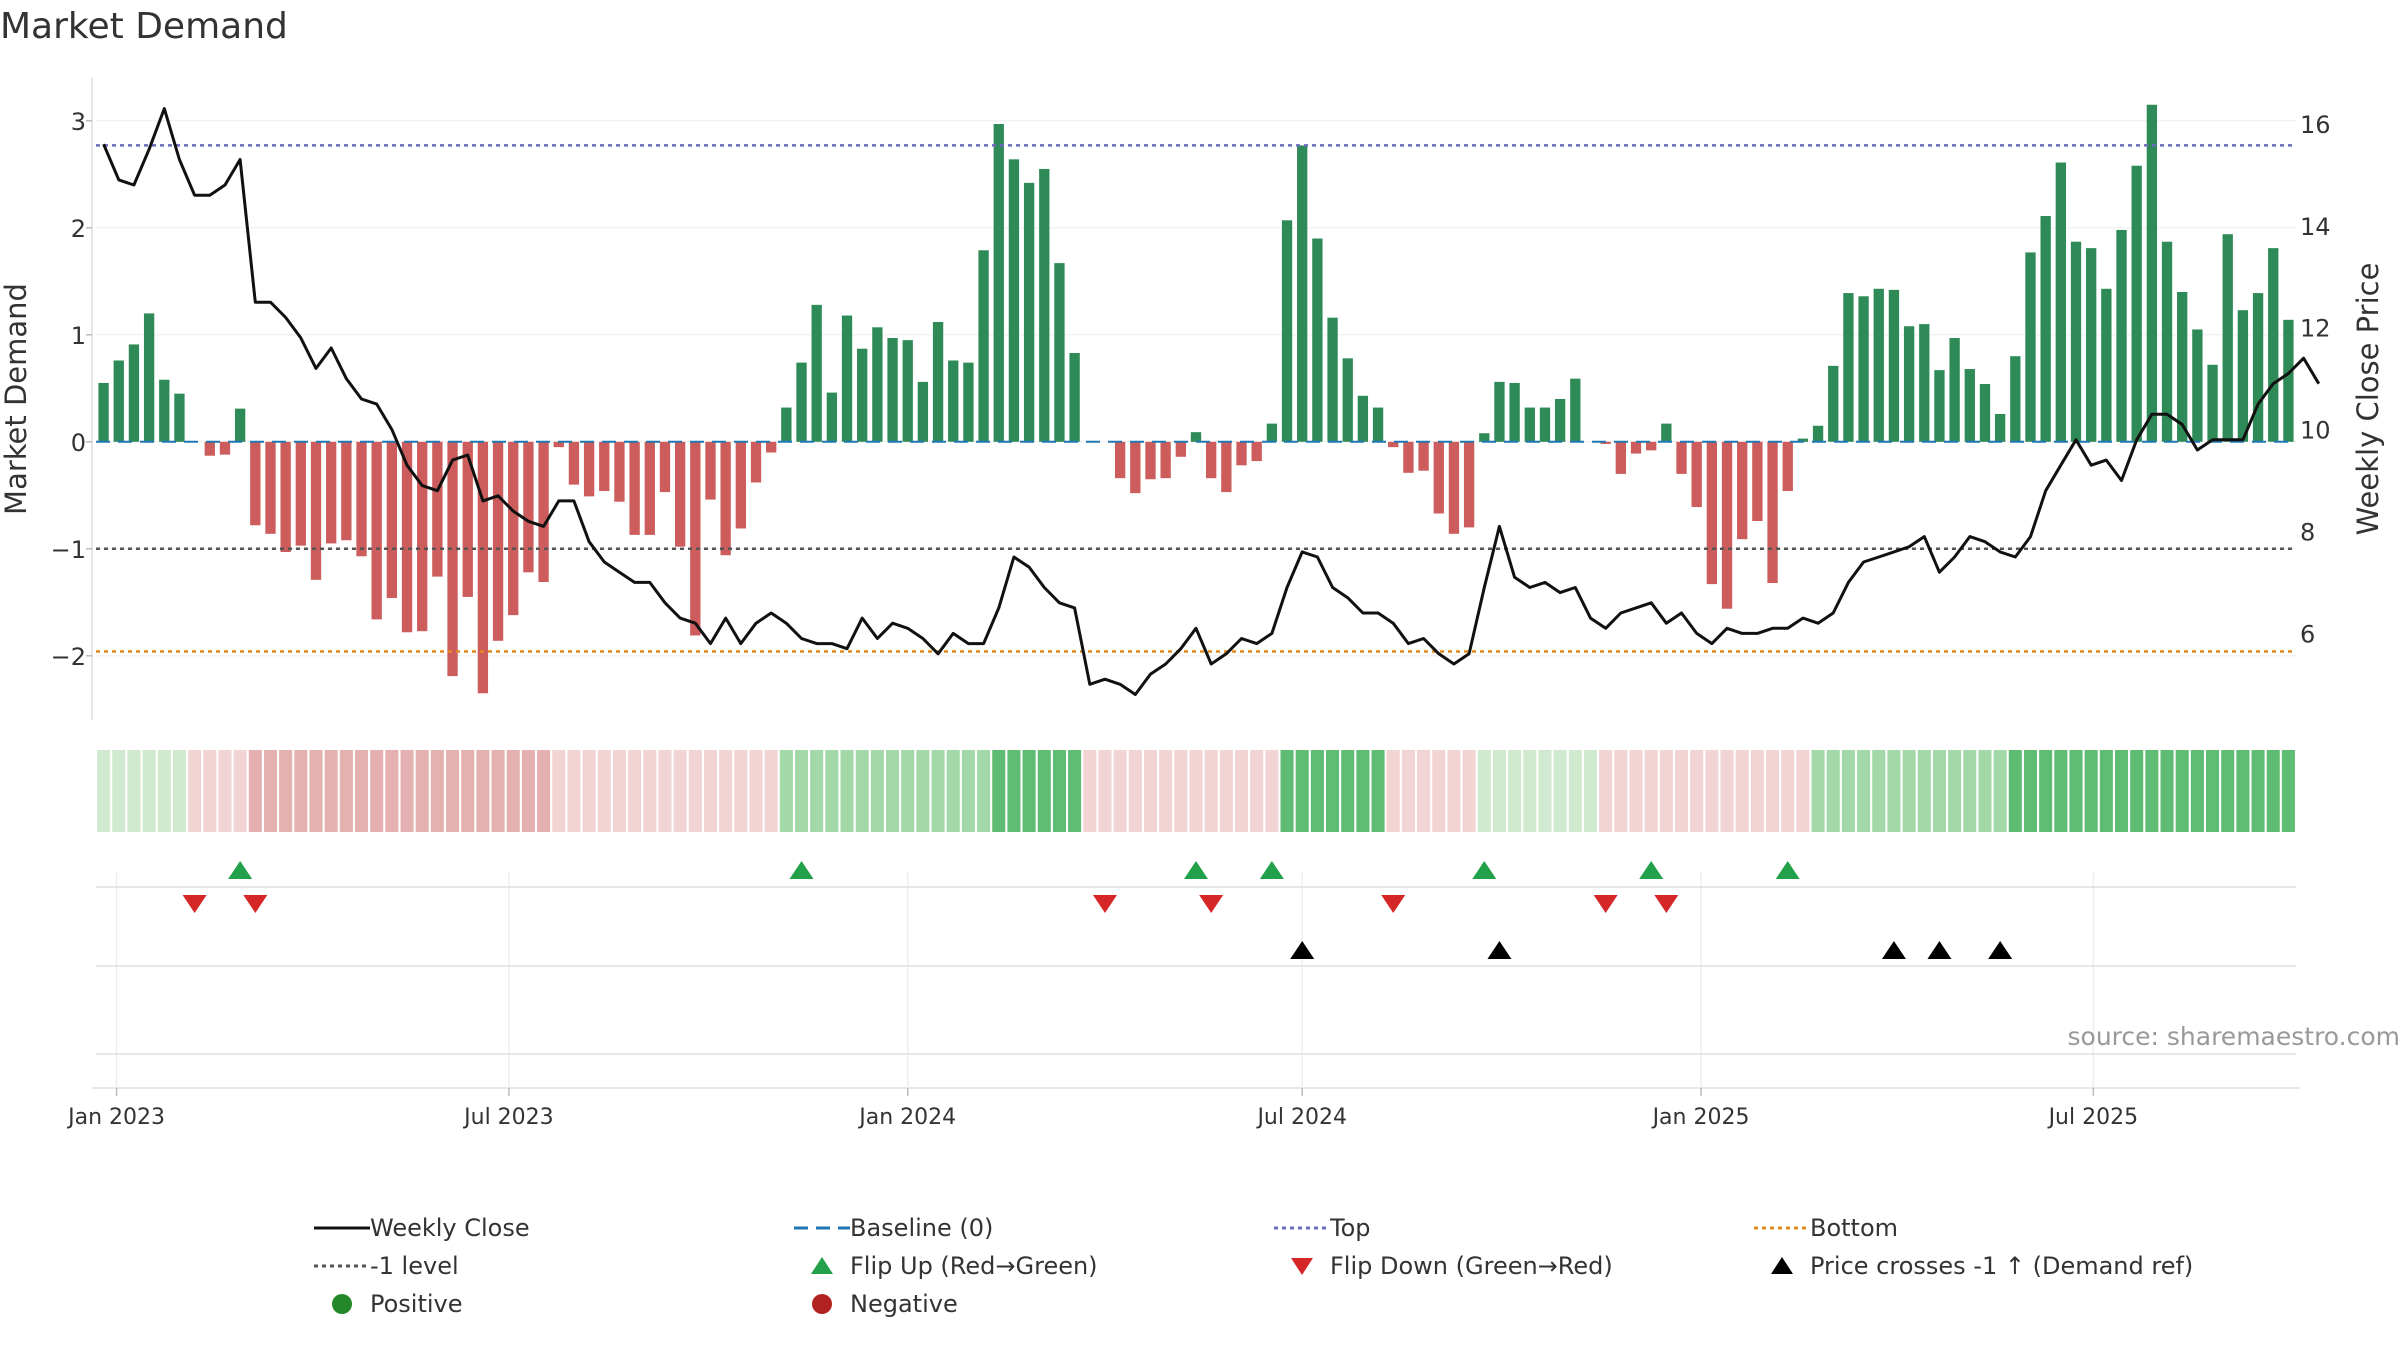 The height and width of the screenshot is (1350, 2400). Describe the element at coordinates (16, 399) in the screenshot. I see `y-axis-title: Market Demand` at that location.